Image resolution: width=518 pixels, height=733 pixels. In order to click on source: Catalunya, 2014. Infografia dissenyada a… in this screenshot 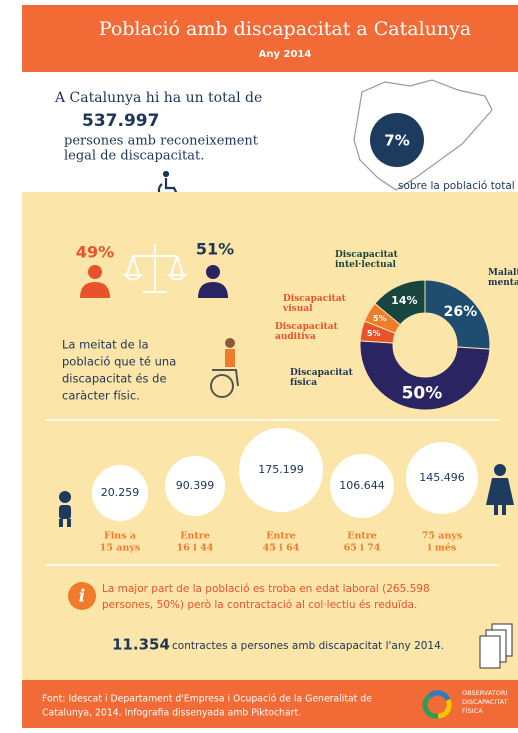, I will do `click(171, 713)`.